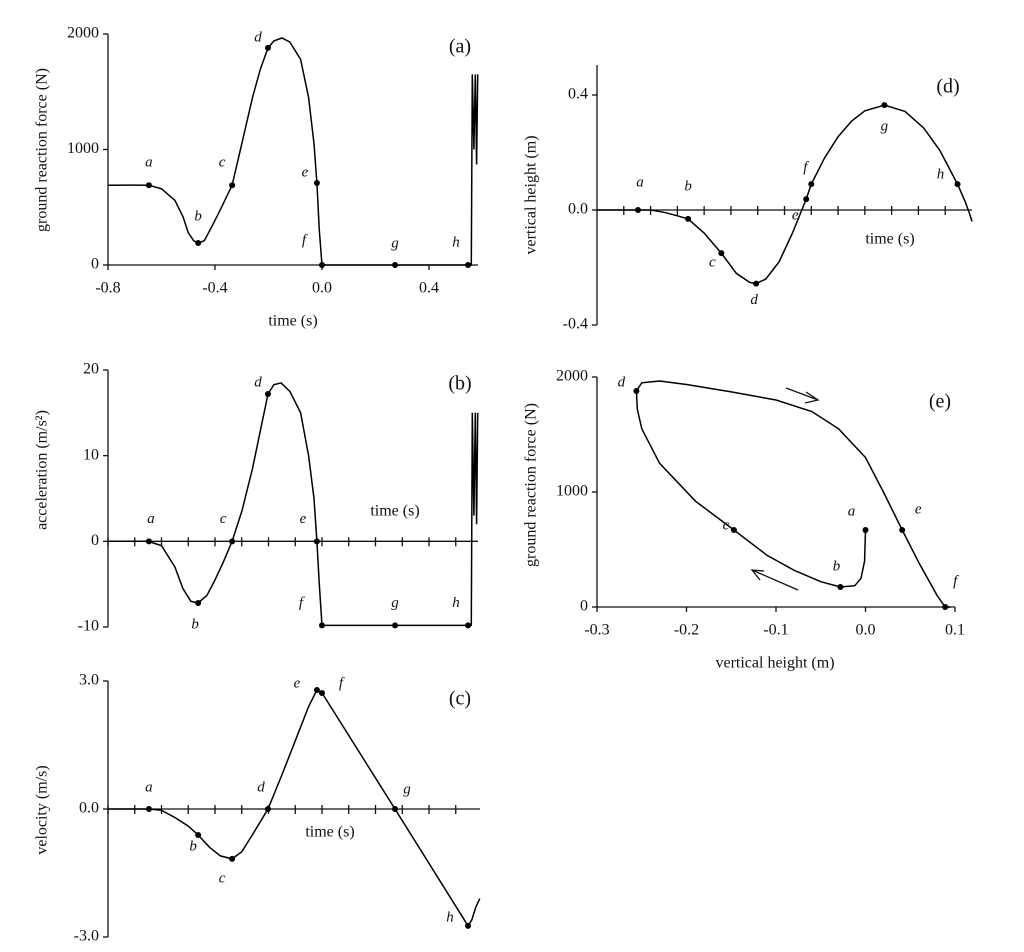 The height and width of the screenshot is (952, 1024). I want to click on y-tick-label: -10, so click(88, 626).